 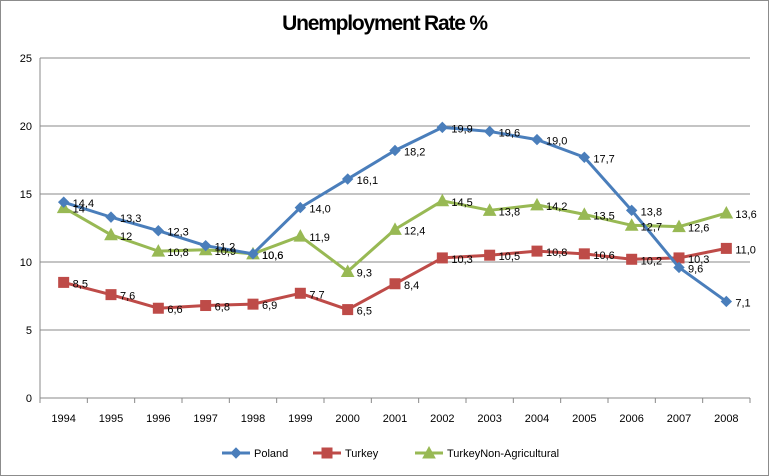 What do you see at coordinates (503, 454) in the screenshot?
I see `legend-label: TurkeyNon-Agricultural` at bounding box center [503, 454].